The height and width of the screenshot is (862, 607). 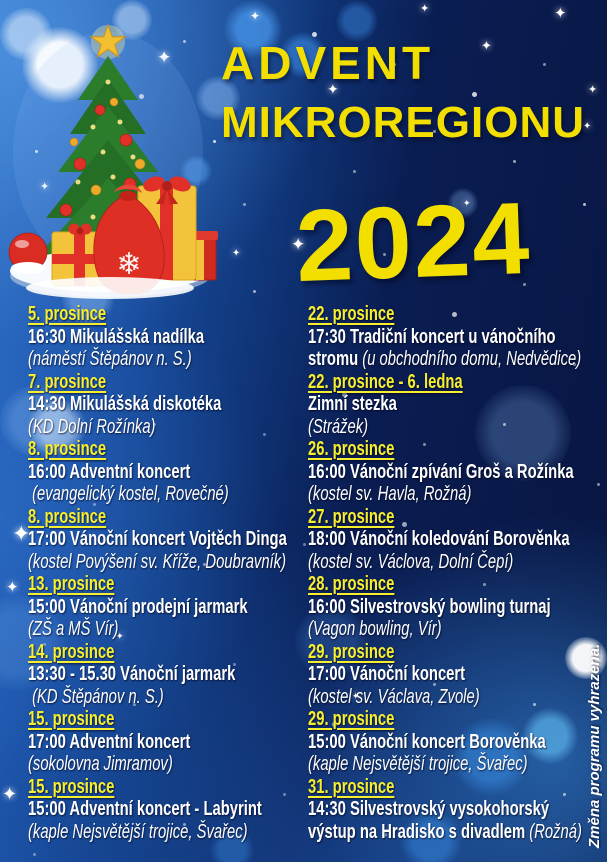 I want to click on event-date: 5. prosince, so click(x=67, y=314).